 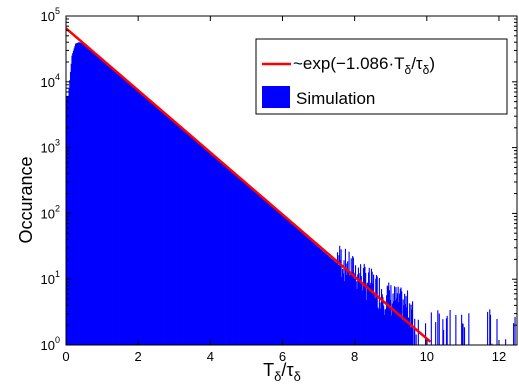 What do you see at coordinates (50, 344) in the screenshot?
I see `y-tick-label: 10⁰` at bounding box center [50, 344].